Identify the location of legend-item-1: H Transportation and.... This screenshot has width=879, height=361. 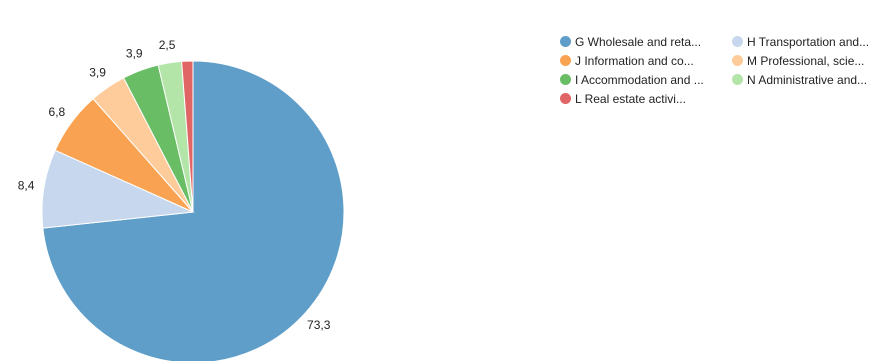
(802, 41).